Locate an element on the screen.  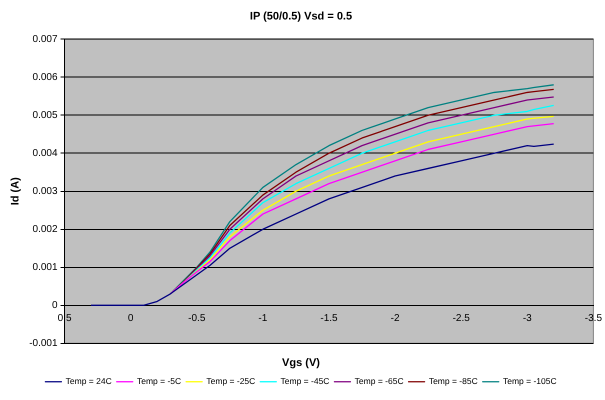
x-tick-label: -0.5 is located at coordinates (197, 318).